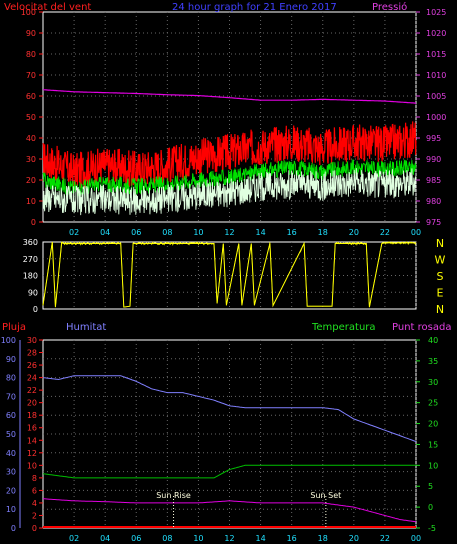 This screenshot has width=457, height=544. I want to click on tick-label: 26, so click(32, 365).